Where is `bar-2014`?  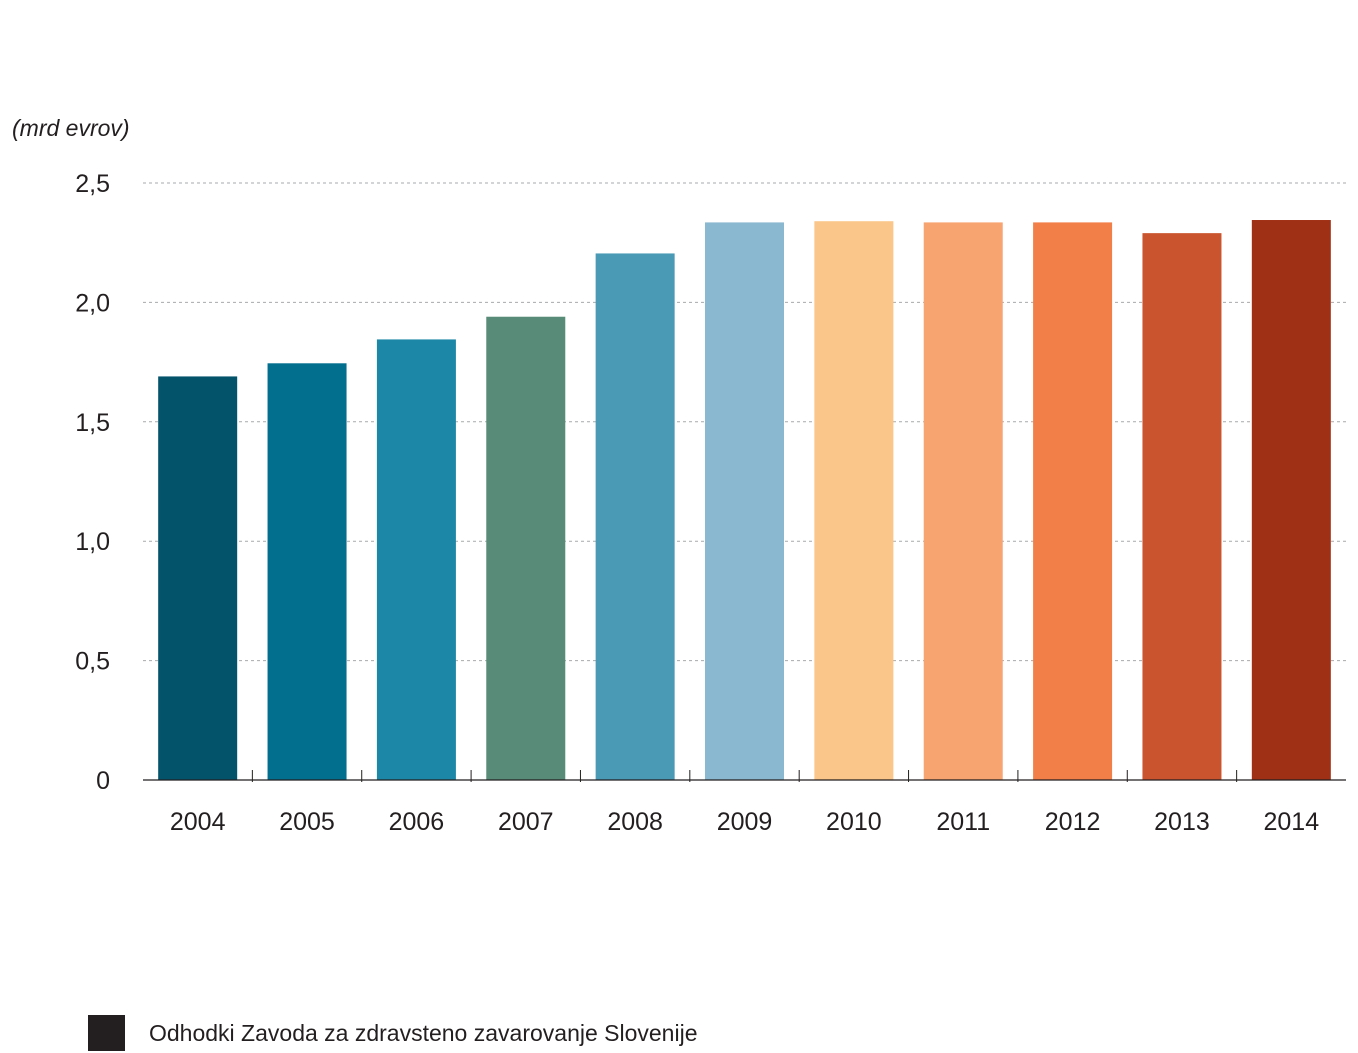
bar-2014 is located at coordinates (1291, 500).